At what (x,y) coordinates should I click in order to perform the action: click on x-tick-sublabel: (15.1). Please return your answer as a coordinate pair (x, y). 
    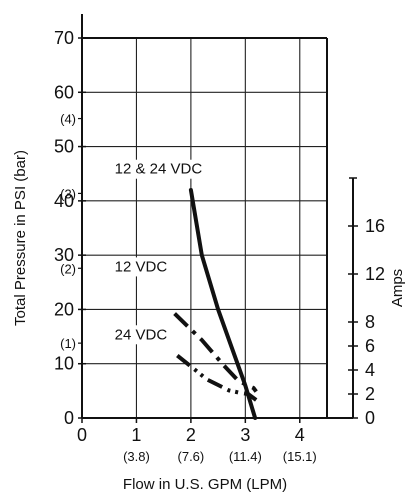
    Looking at the image, I should click on (300, 456).